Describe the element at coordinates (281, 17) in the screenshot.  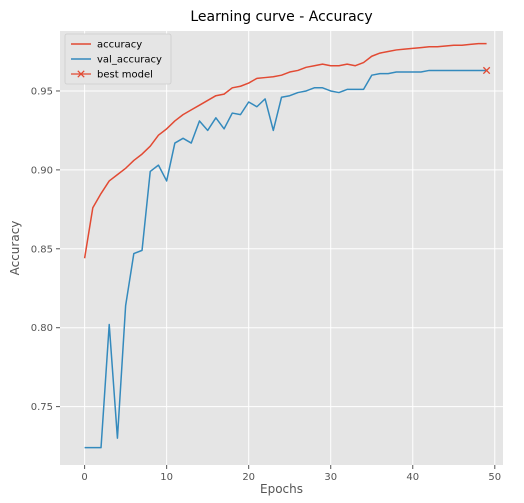
I see `chart-title: Learning curve - Accuracy` at that location.